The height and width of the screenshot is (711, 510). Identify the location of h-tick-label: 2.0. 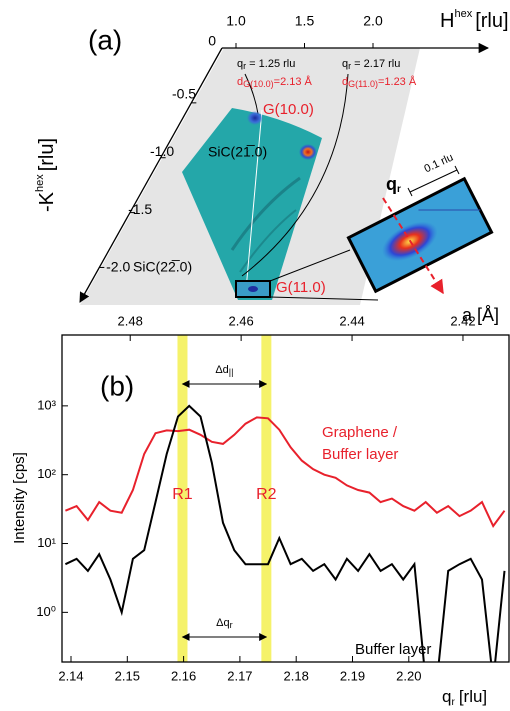
(373, 21).